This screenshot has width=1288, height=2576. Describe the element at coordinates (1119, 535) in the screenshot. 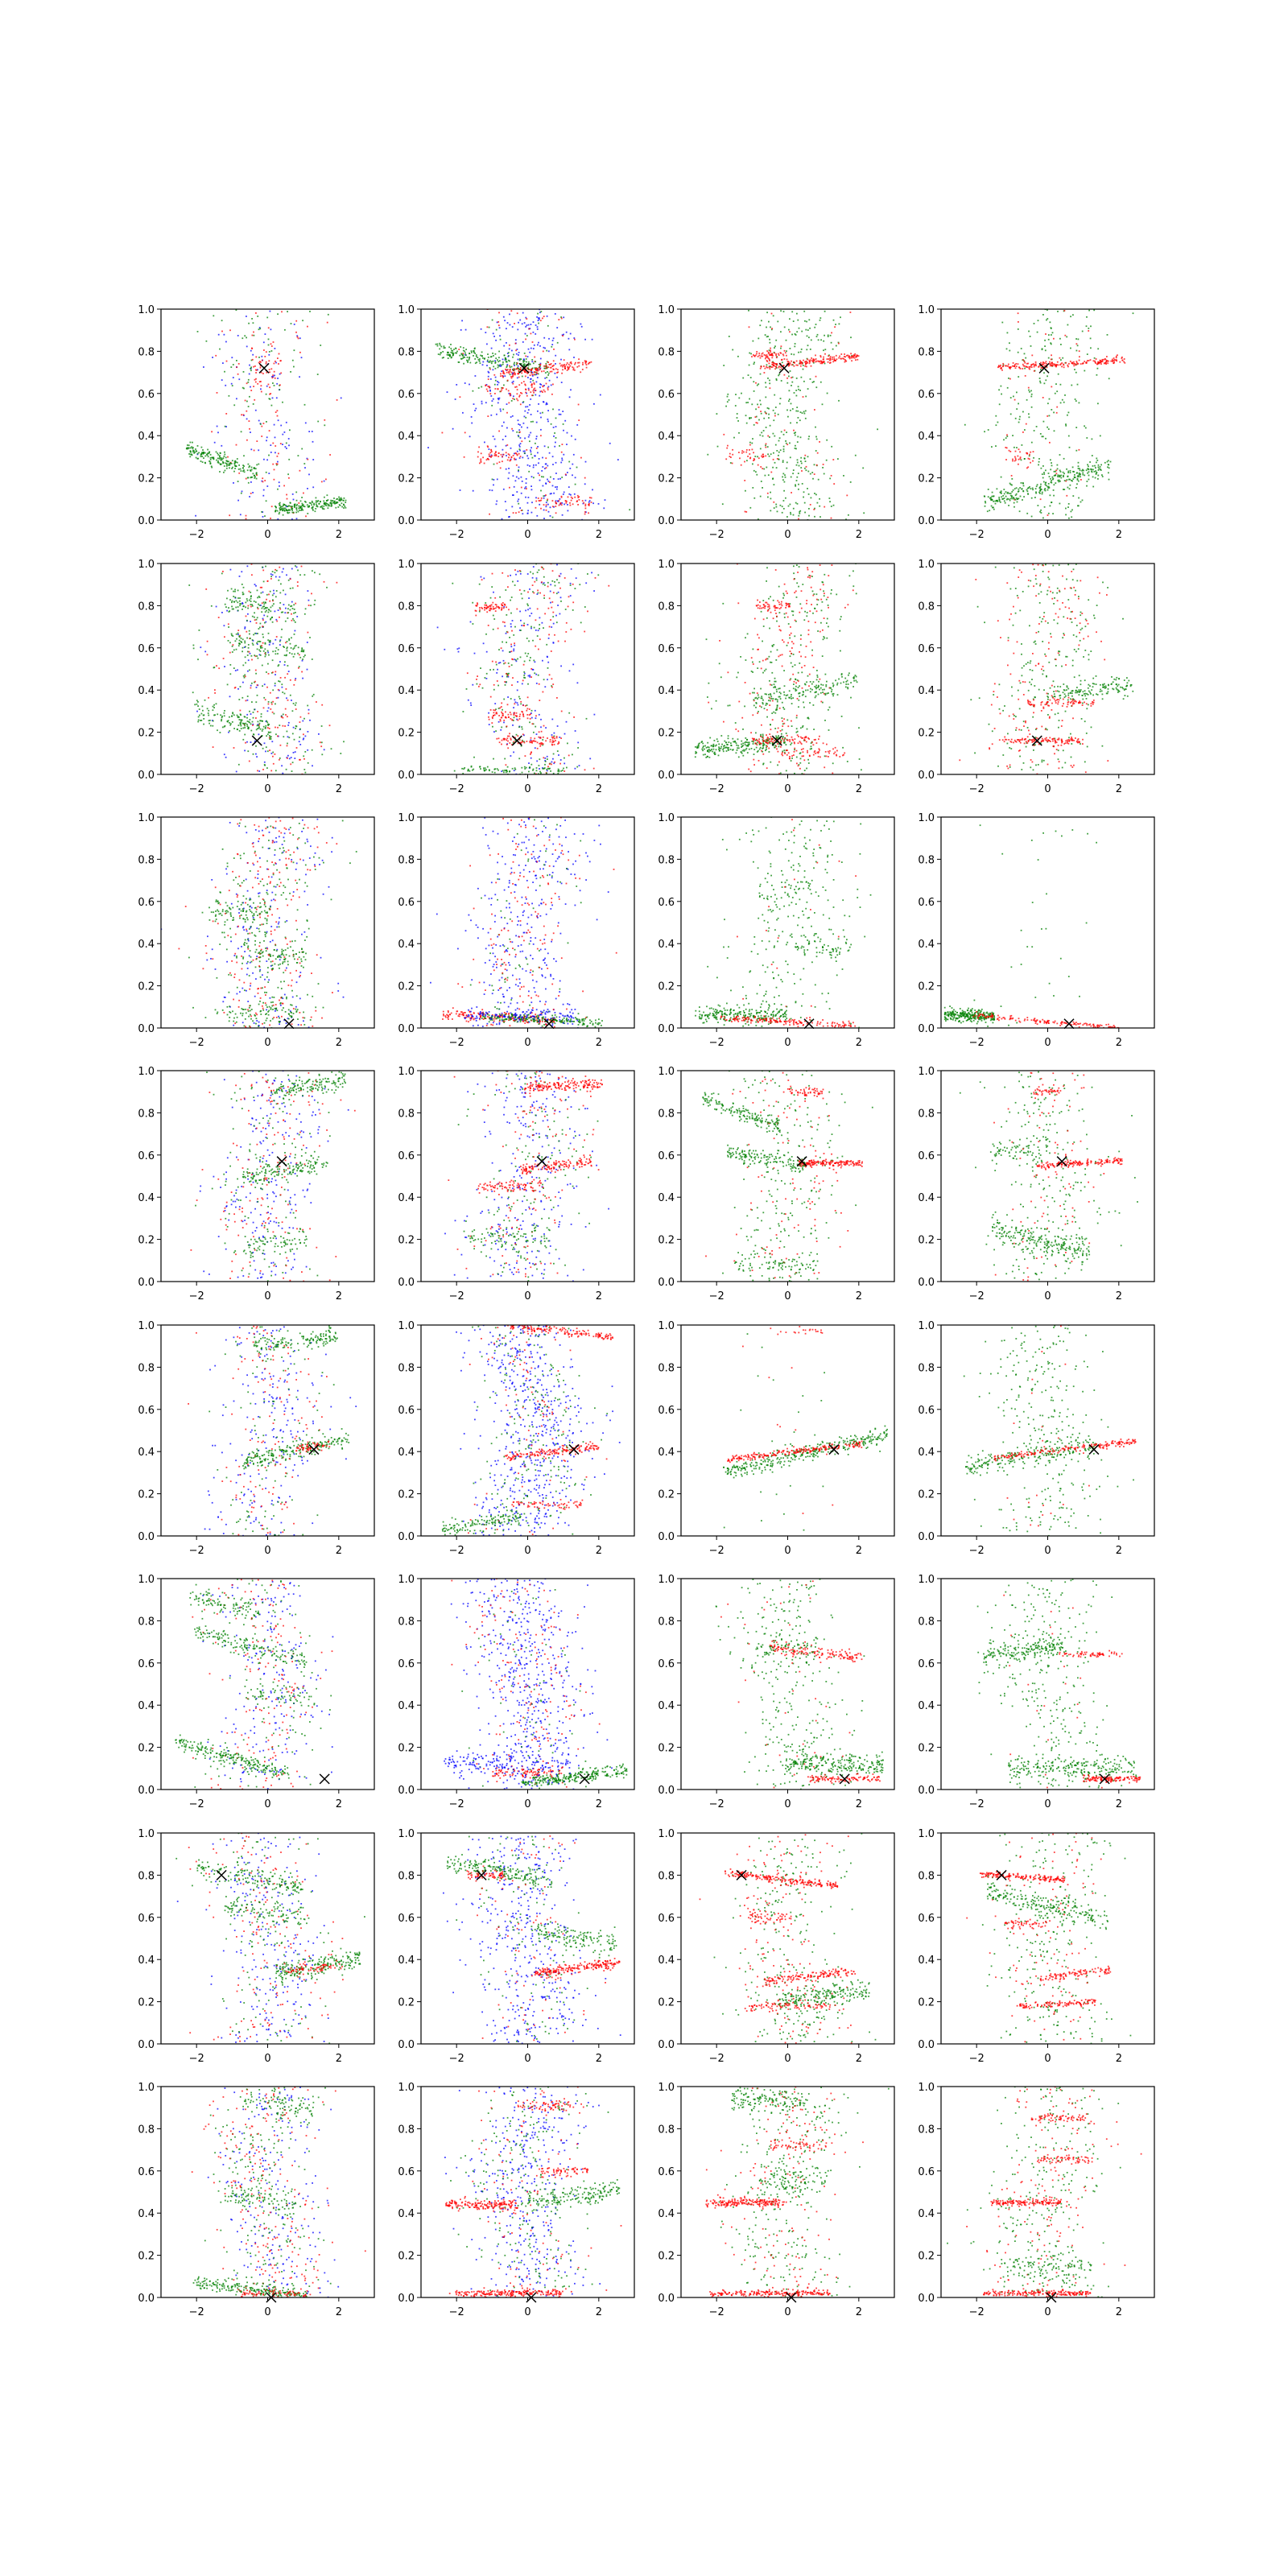

I see `x-tick-label: 2` at that location.